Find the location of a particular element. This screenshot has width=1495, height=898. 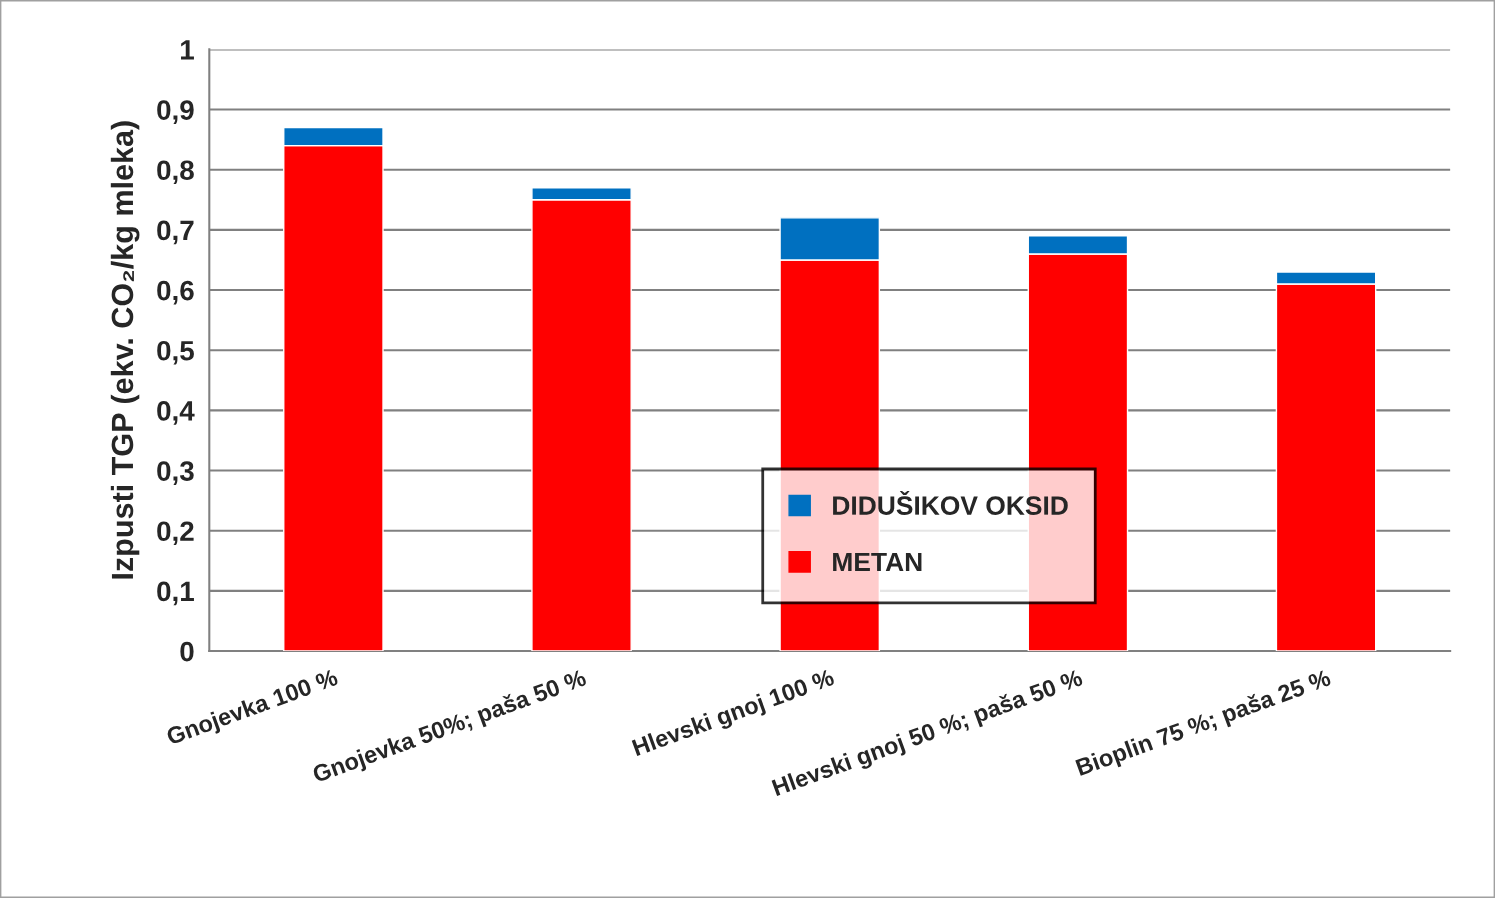

y-tick-label: 0,5 is located at coordinates (175, 352).